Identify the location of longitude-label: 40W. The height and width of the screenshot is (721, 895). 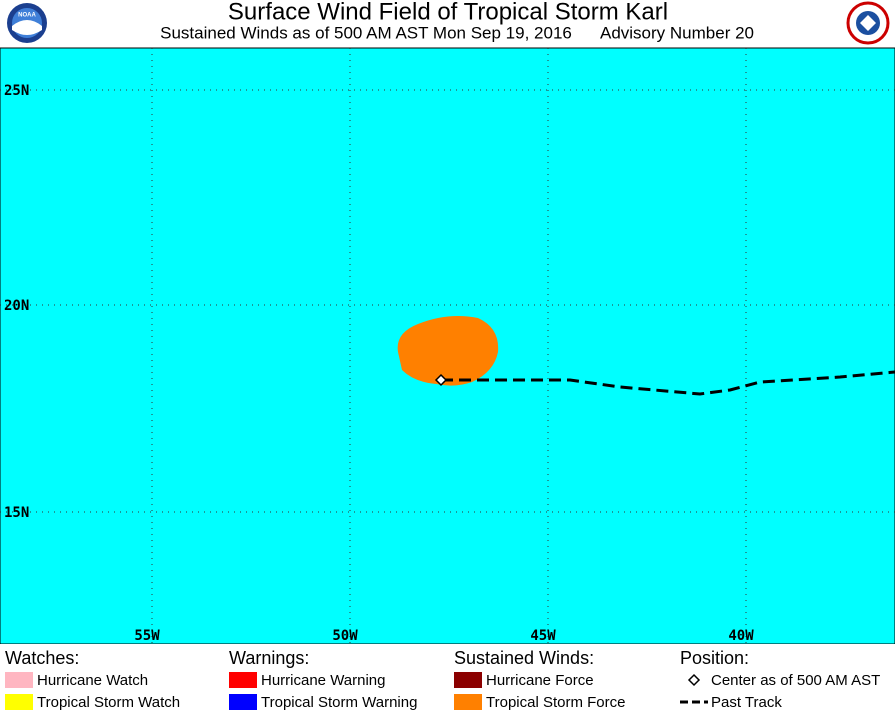
(741, 636).